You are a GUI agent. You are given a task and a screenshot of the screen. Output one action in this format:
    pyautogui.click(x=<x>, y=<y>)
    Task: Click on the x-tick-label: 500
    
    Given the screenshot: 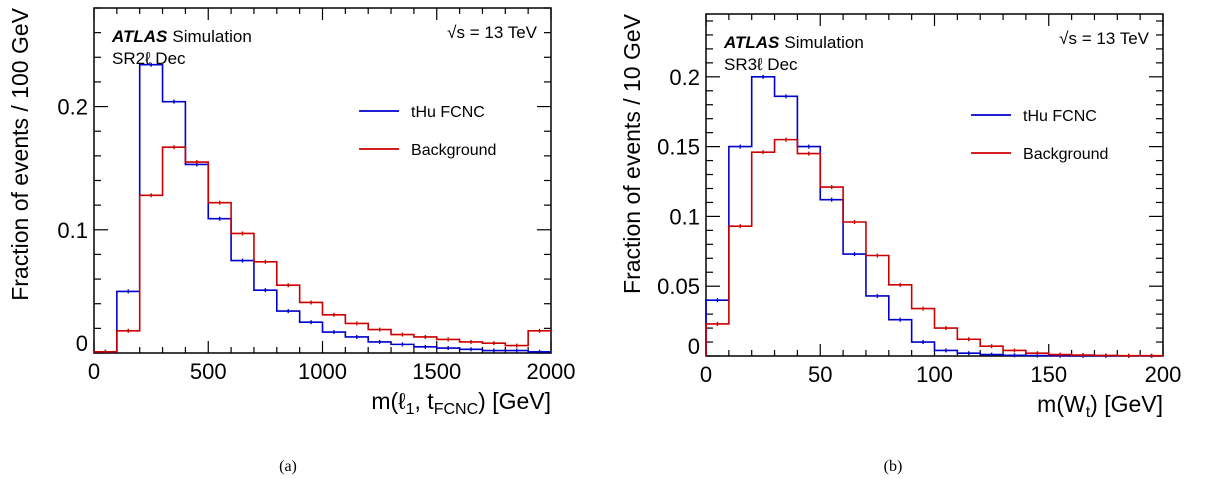 What is the action you would take?
    pyautogui.click(x=208, y=371)
    